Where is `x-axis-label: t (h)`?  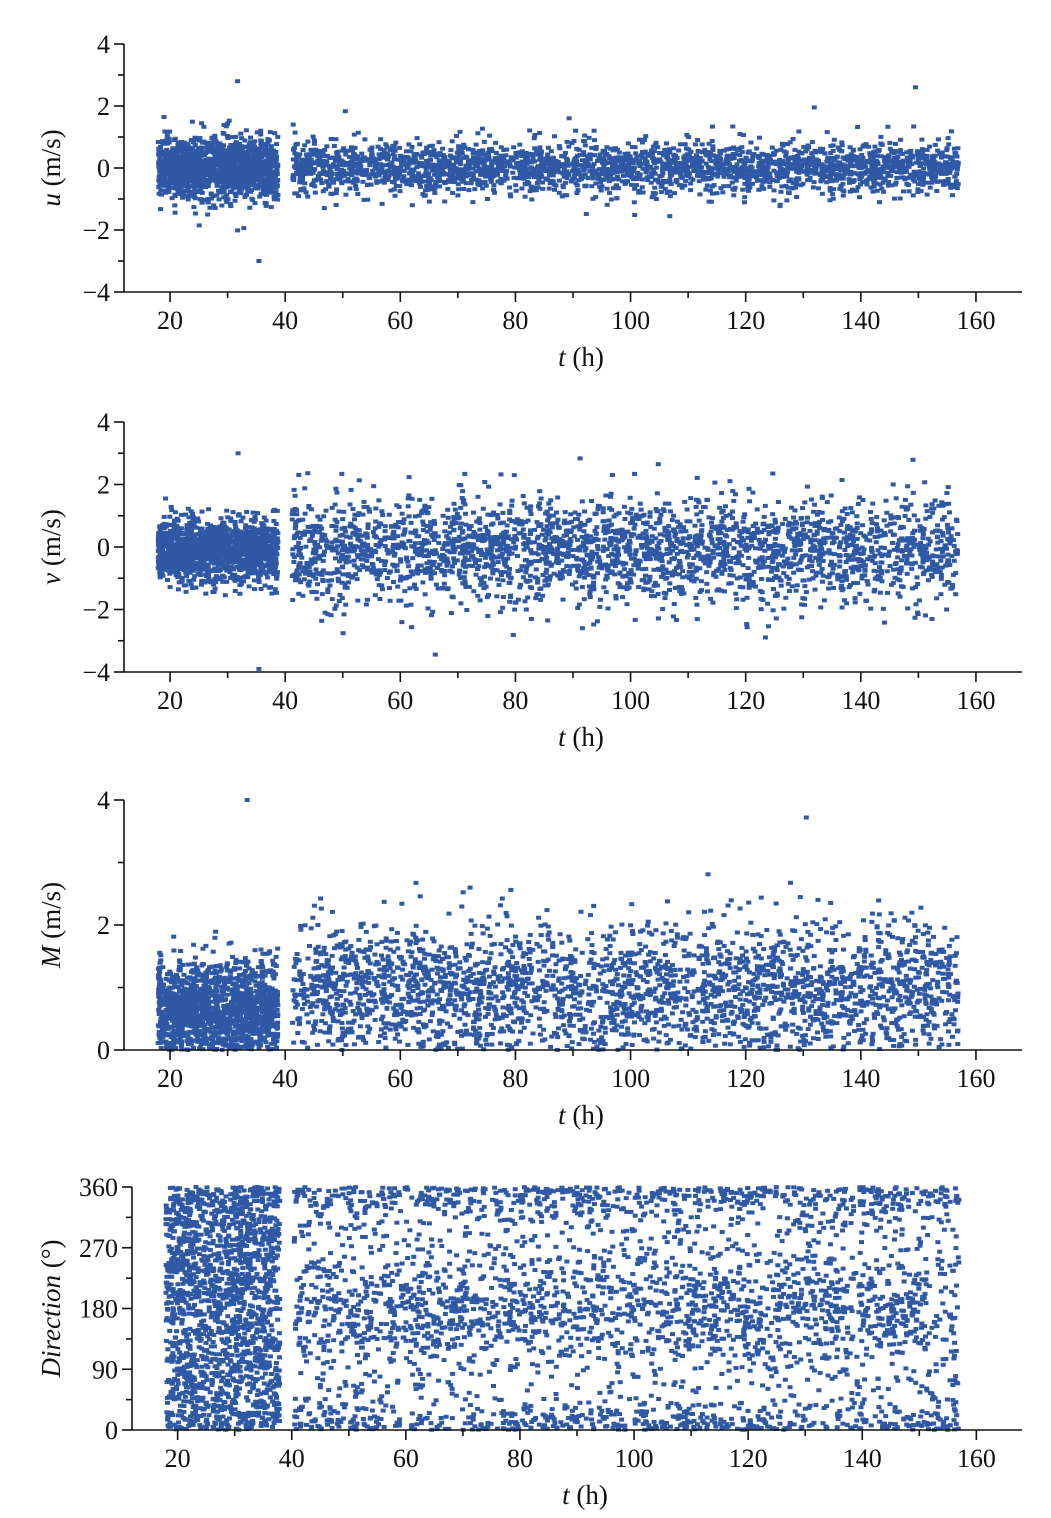 x-axis-label: t (h) is located at coordinates (581, 357).